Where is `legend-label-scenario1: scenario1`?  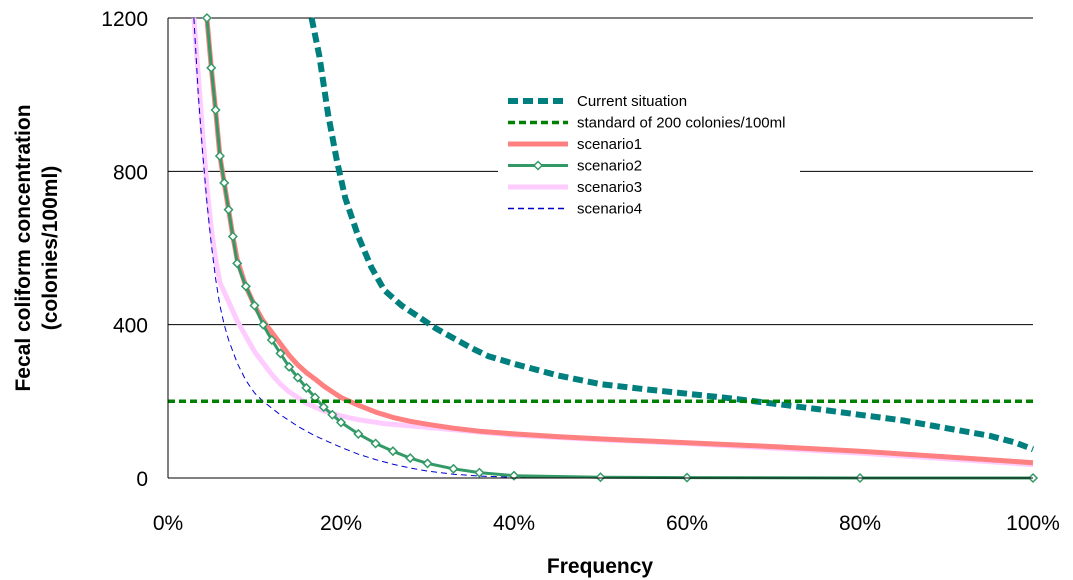 legend-label-scenario1: scenario1 is located at coordinates (609, 144).